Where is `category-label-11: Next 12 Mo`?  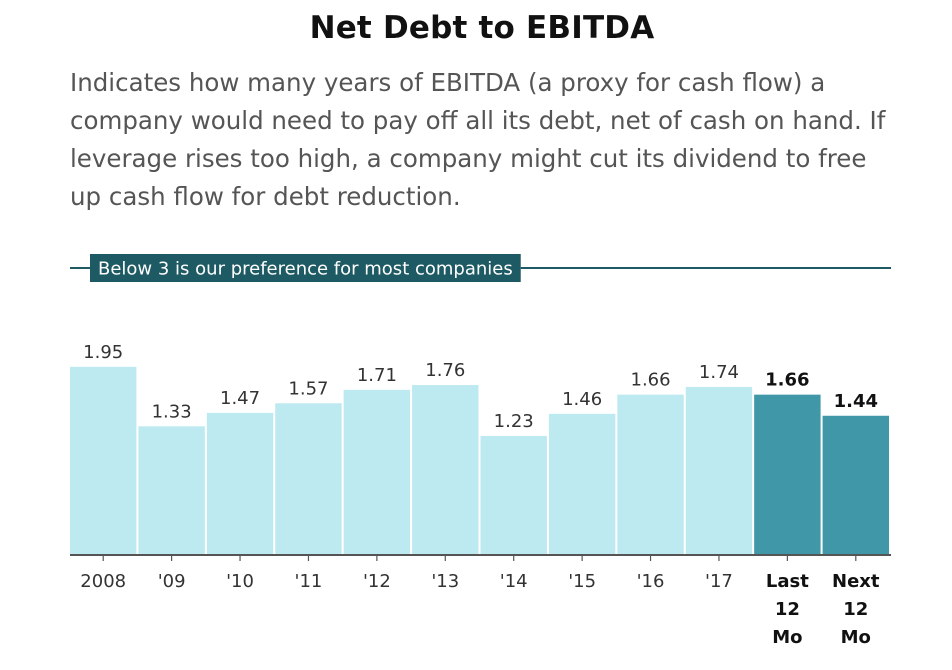 category-label-11: Next 12 Mo is located at coordinates (856, 609).